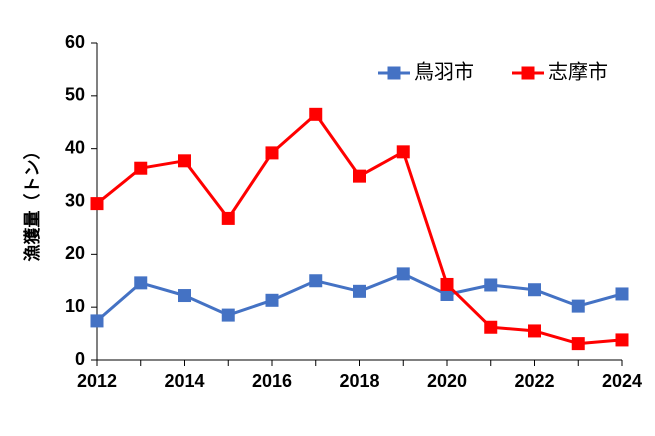 The image size is (655, 436). Describe the element at coordinates (75, 42) in the screenshot. I see `y-tick-label: 60` at that location.